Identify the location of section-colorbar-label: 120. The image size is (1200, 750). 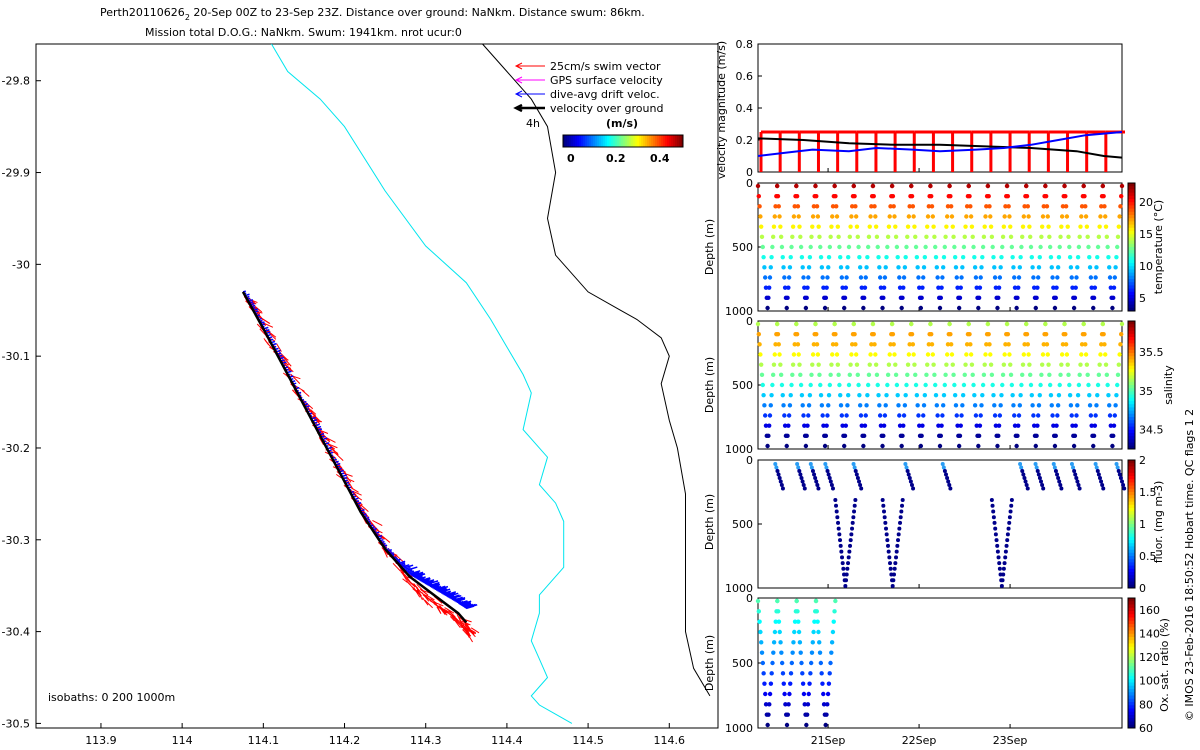
(1149, 657).